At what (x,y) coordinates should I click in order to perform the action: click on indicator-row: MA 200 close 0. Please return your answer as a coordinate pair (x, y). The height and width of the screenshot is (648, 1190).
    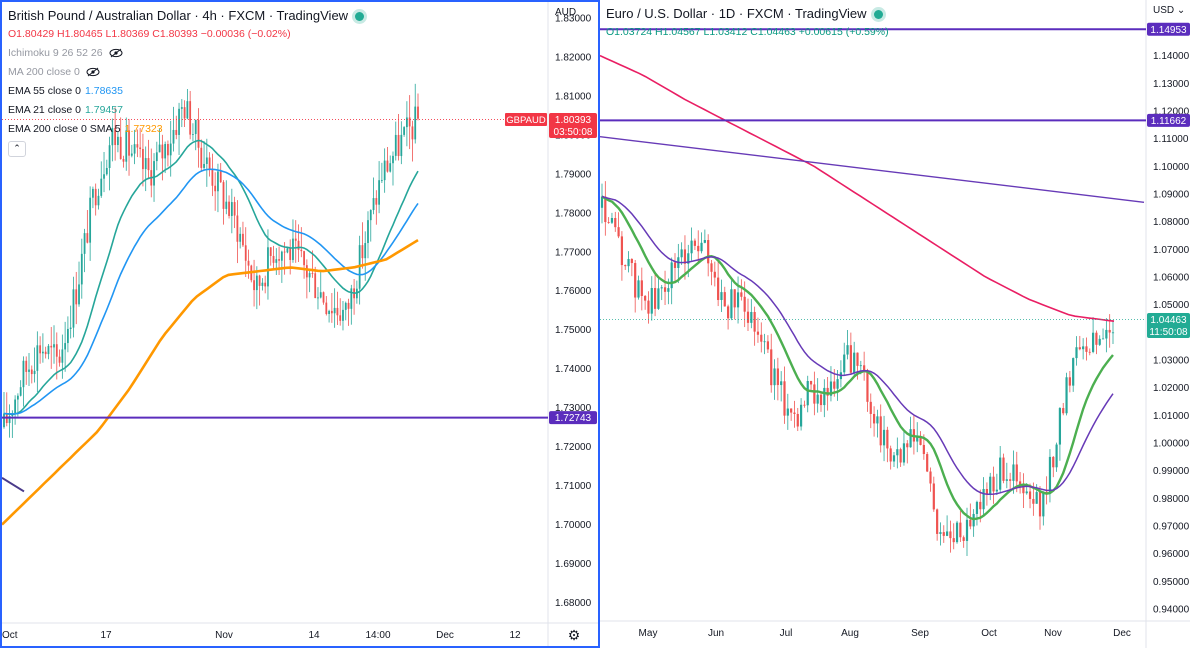
    Looking at the image, I should click on (186, 72).